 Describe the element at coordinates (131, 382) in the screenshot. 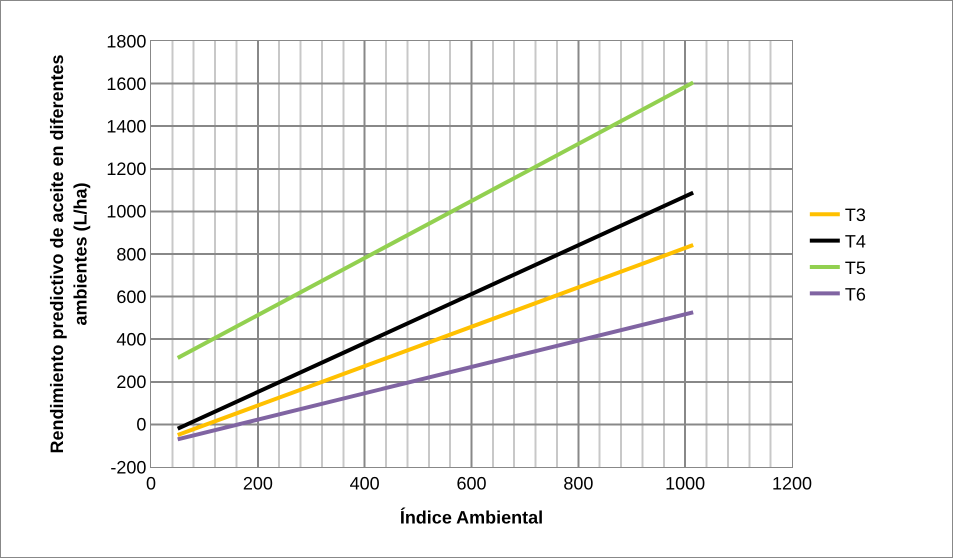

I see `y-tick-label: 200` at that location.